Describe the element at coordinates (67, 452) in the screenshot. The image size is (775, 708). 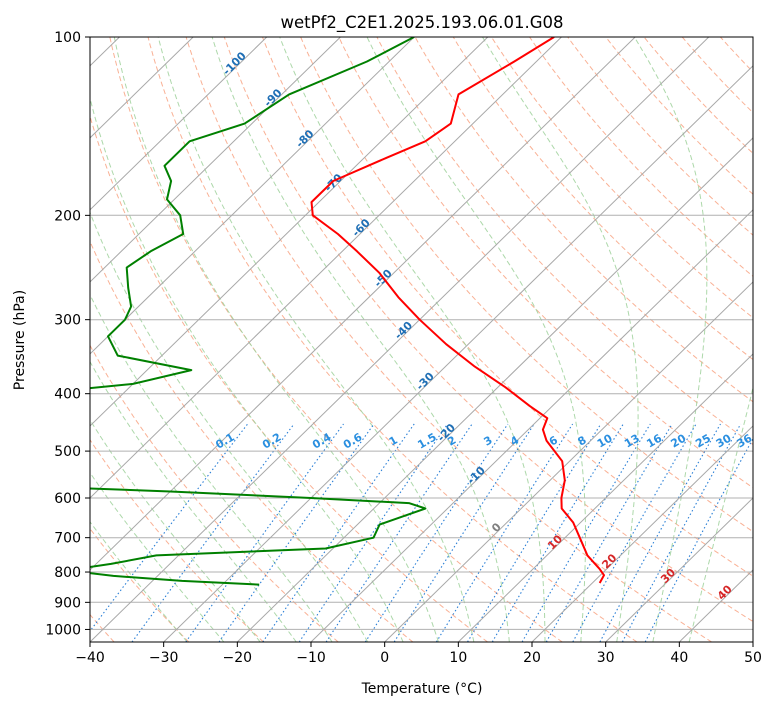
I see `y-tick-label: 500` at that location.